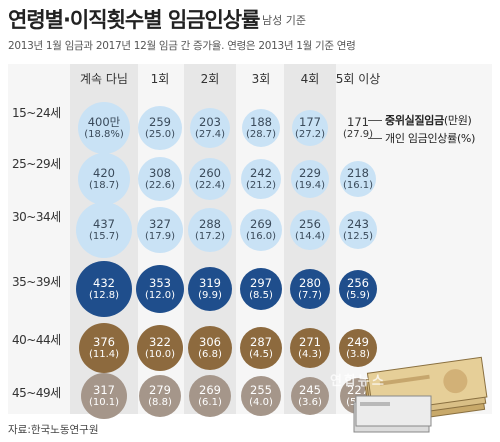 The height and width of the screenshot is (442, 500). Describe the element at coordinates (160, 223) in the screenshot. I see `bubble-value: 327` at that location.